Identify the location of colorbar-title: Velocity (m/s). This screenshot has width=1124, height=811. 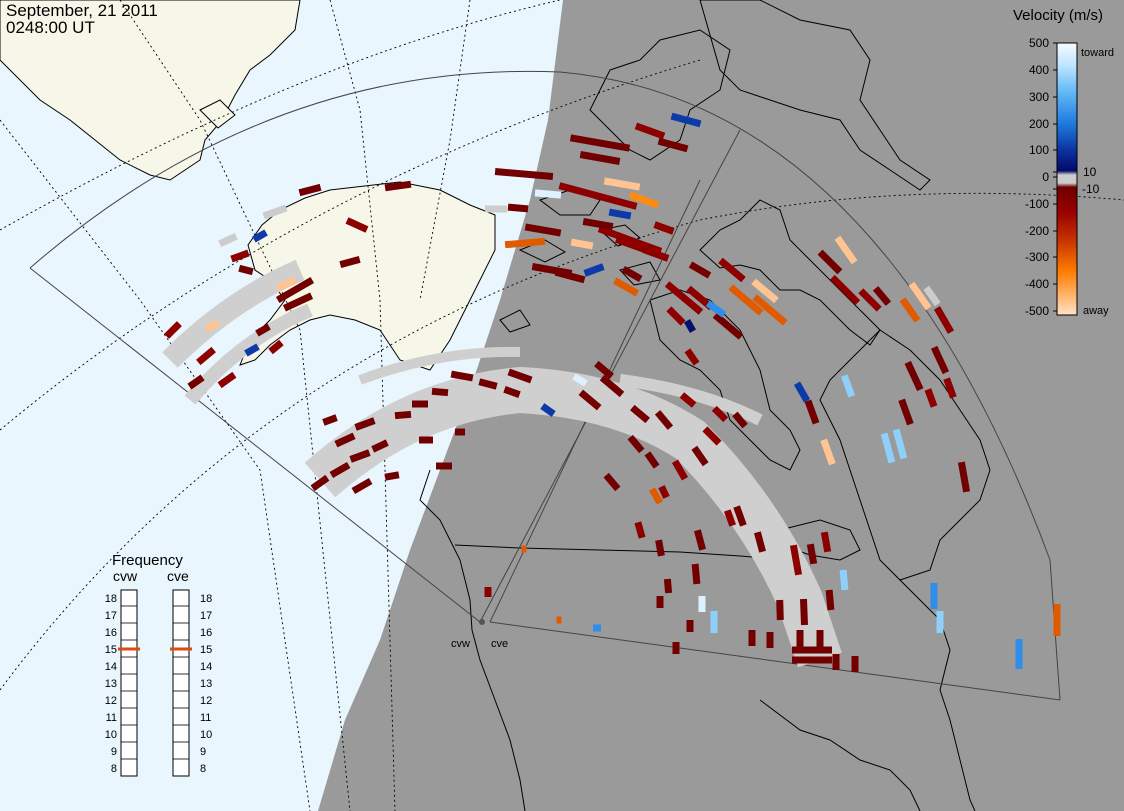
(1058, 15).